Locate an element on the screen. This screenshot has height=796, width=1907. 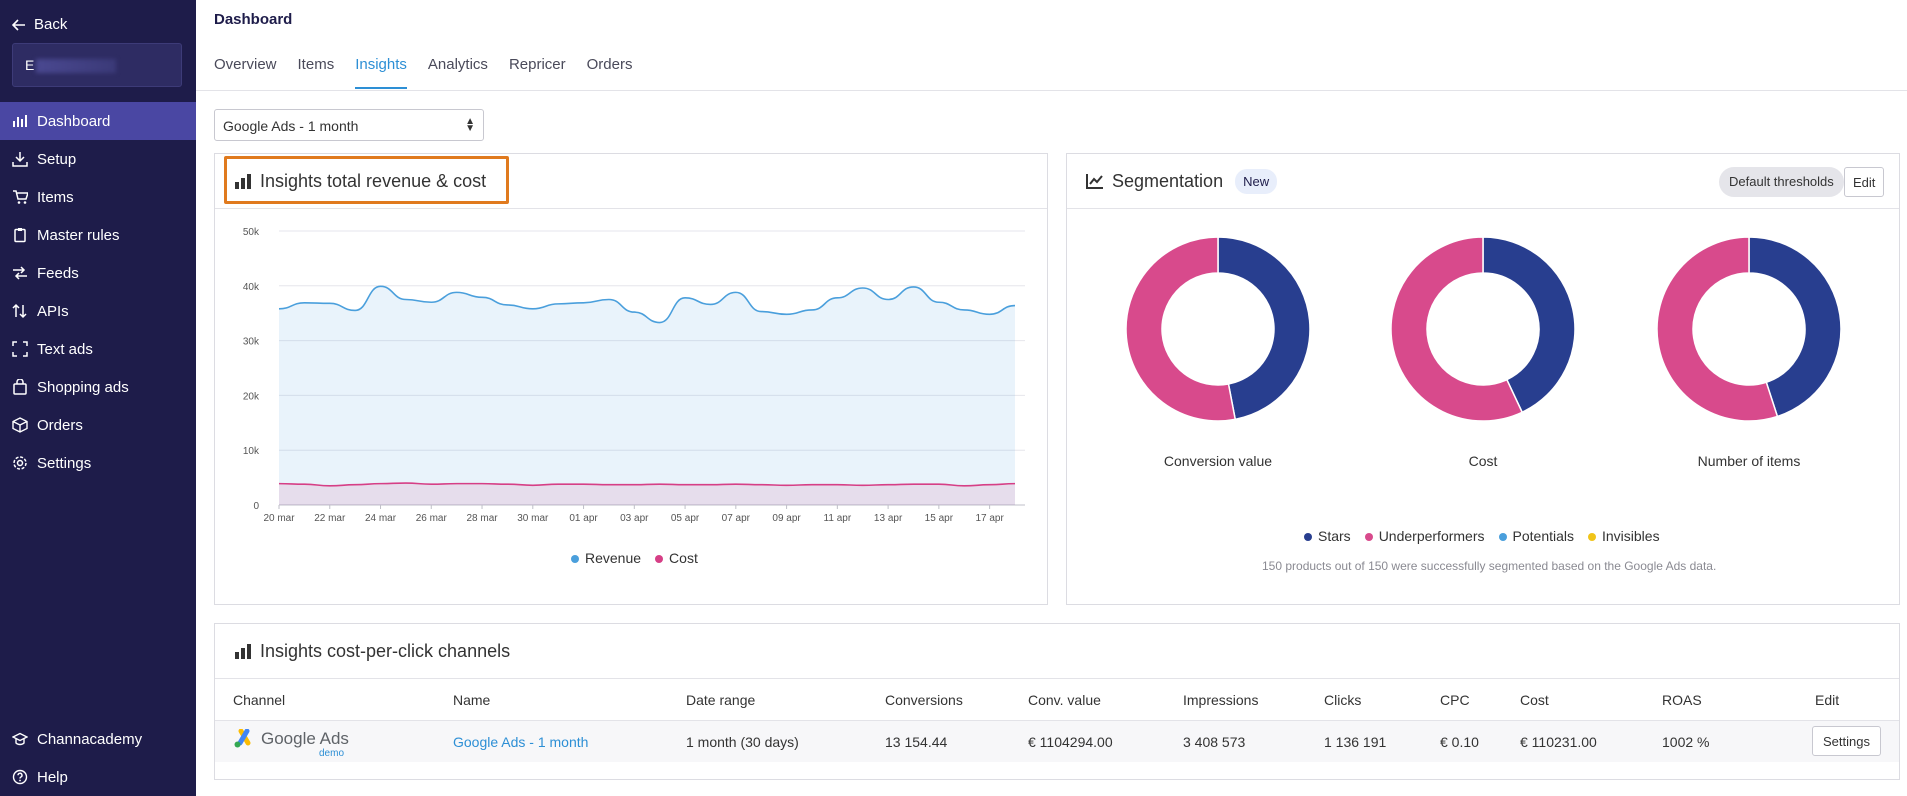
column-header-edit: Edit is located at coordinates (1827, 700).